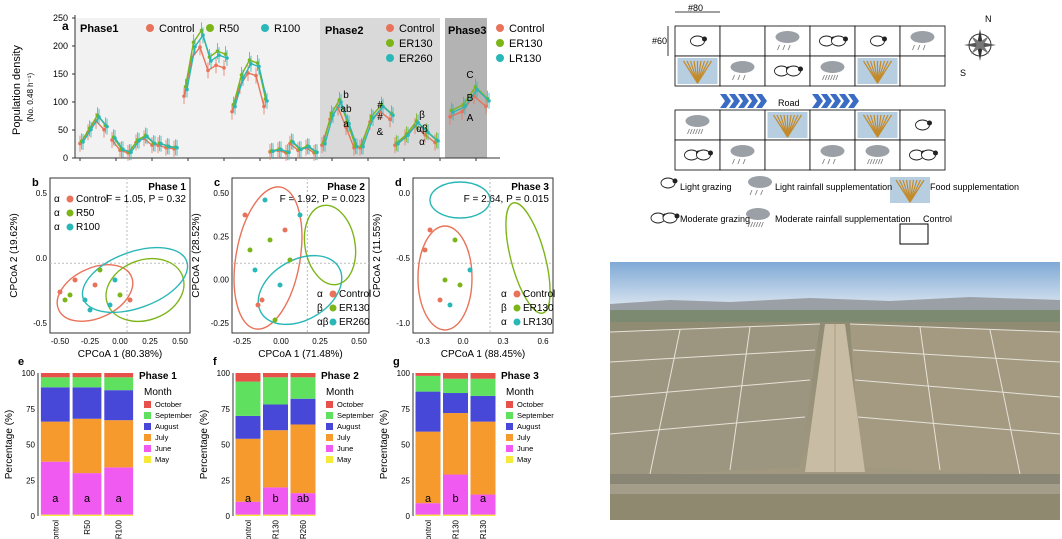 The image size is (1062, 539). I want to click on sig-label: #, so click(380, 117).